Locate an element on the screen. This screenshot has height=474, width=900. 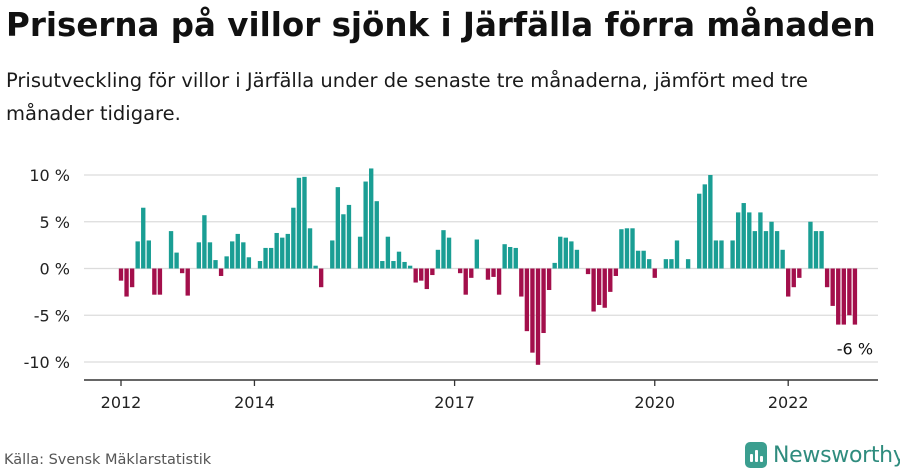
annotation-label: -6 % is located at coordinates (855, 349).